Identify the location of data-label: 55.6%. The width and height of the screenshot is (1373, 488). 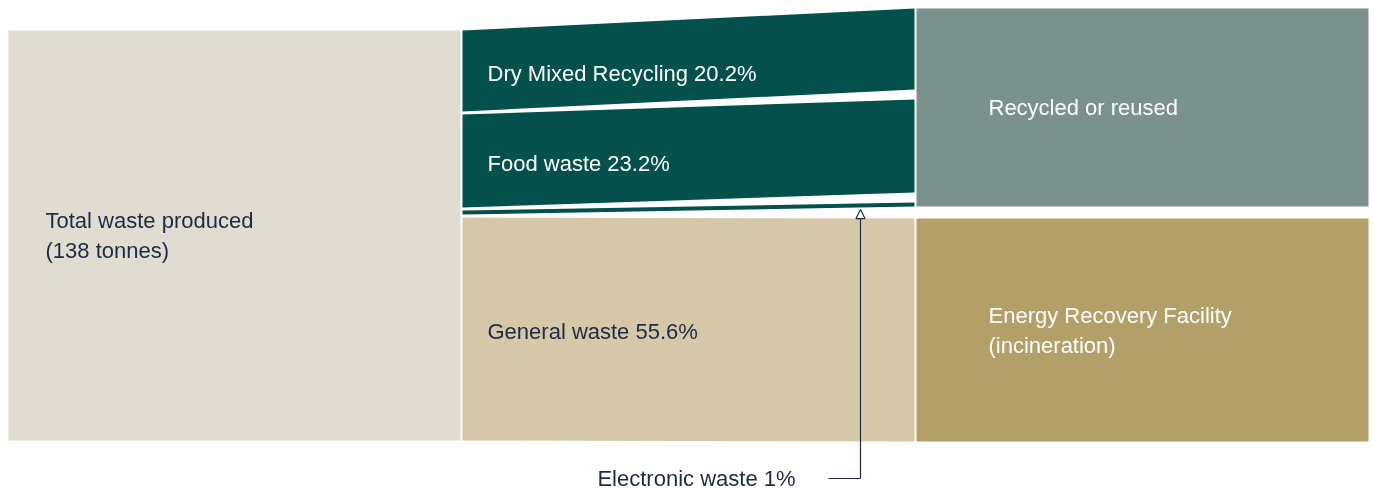
(666, 331).